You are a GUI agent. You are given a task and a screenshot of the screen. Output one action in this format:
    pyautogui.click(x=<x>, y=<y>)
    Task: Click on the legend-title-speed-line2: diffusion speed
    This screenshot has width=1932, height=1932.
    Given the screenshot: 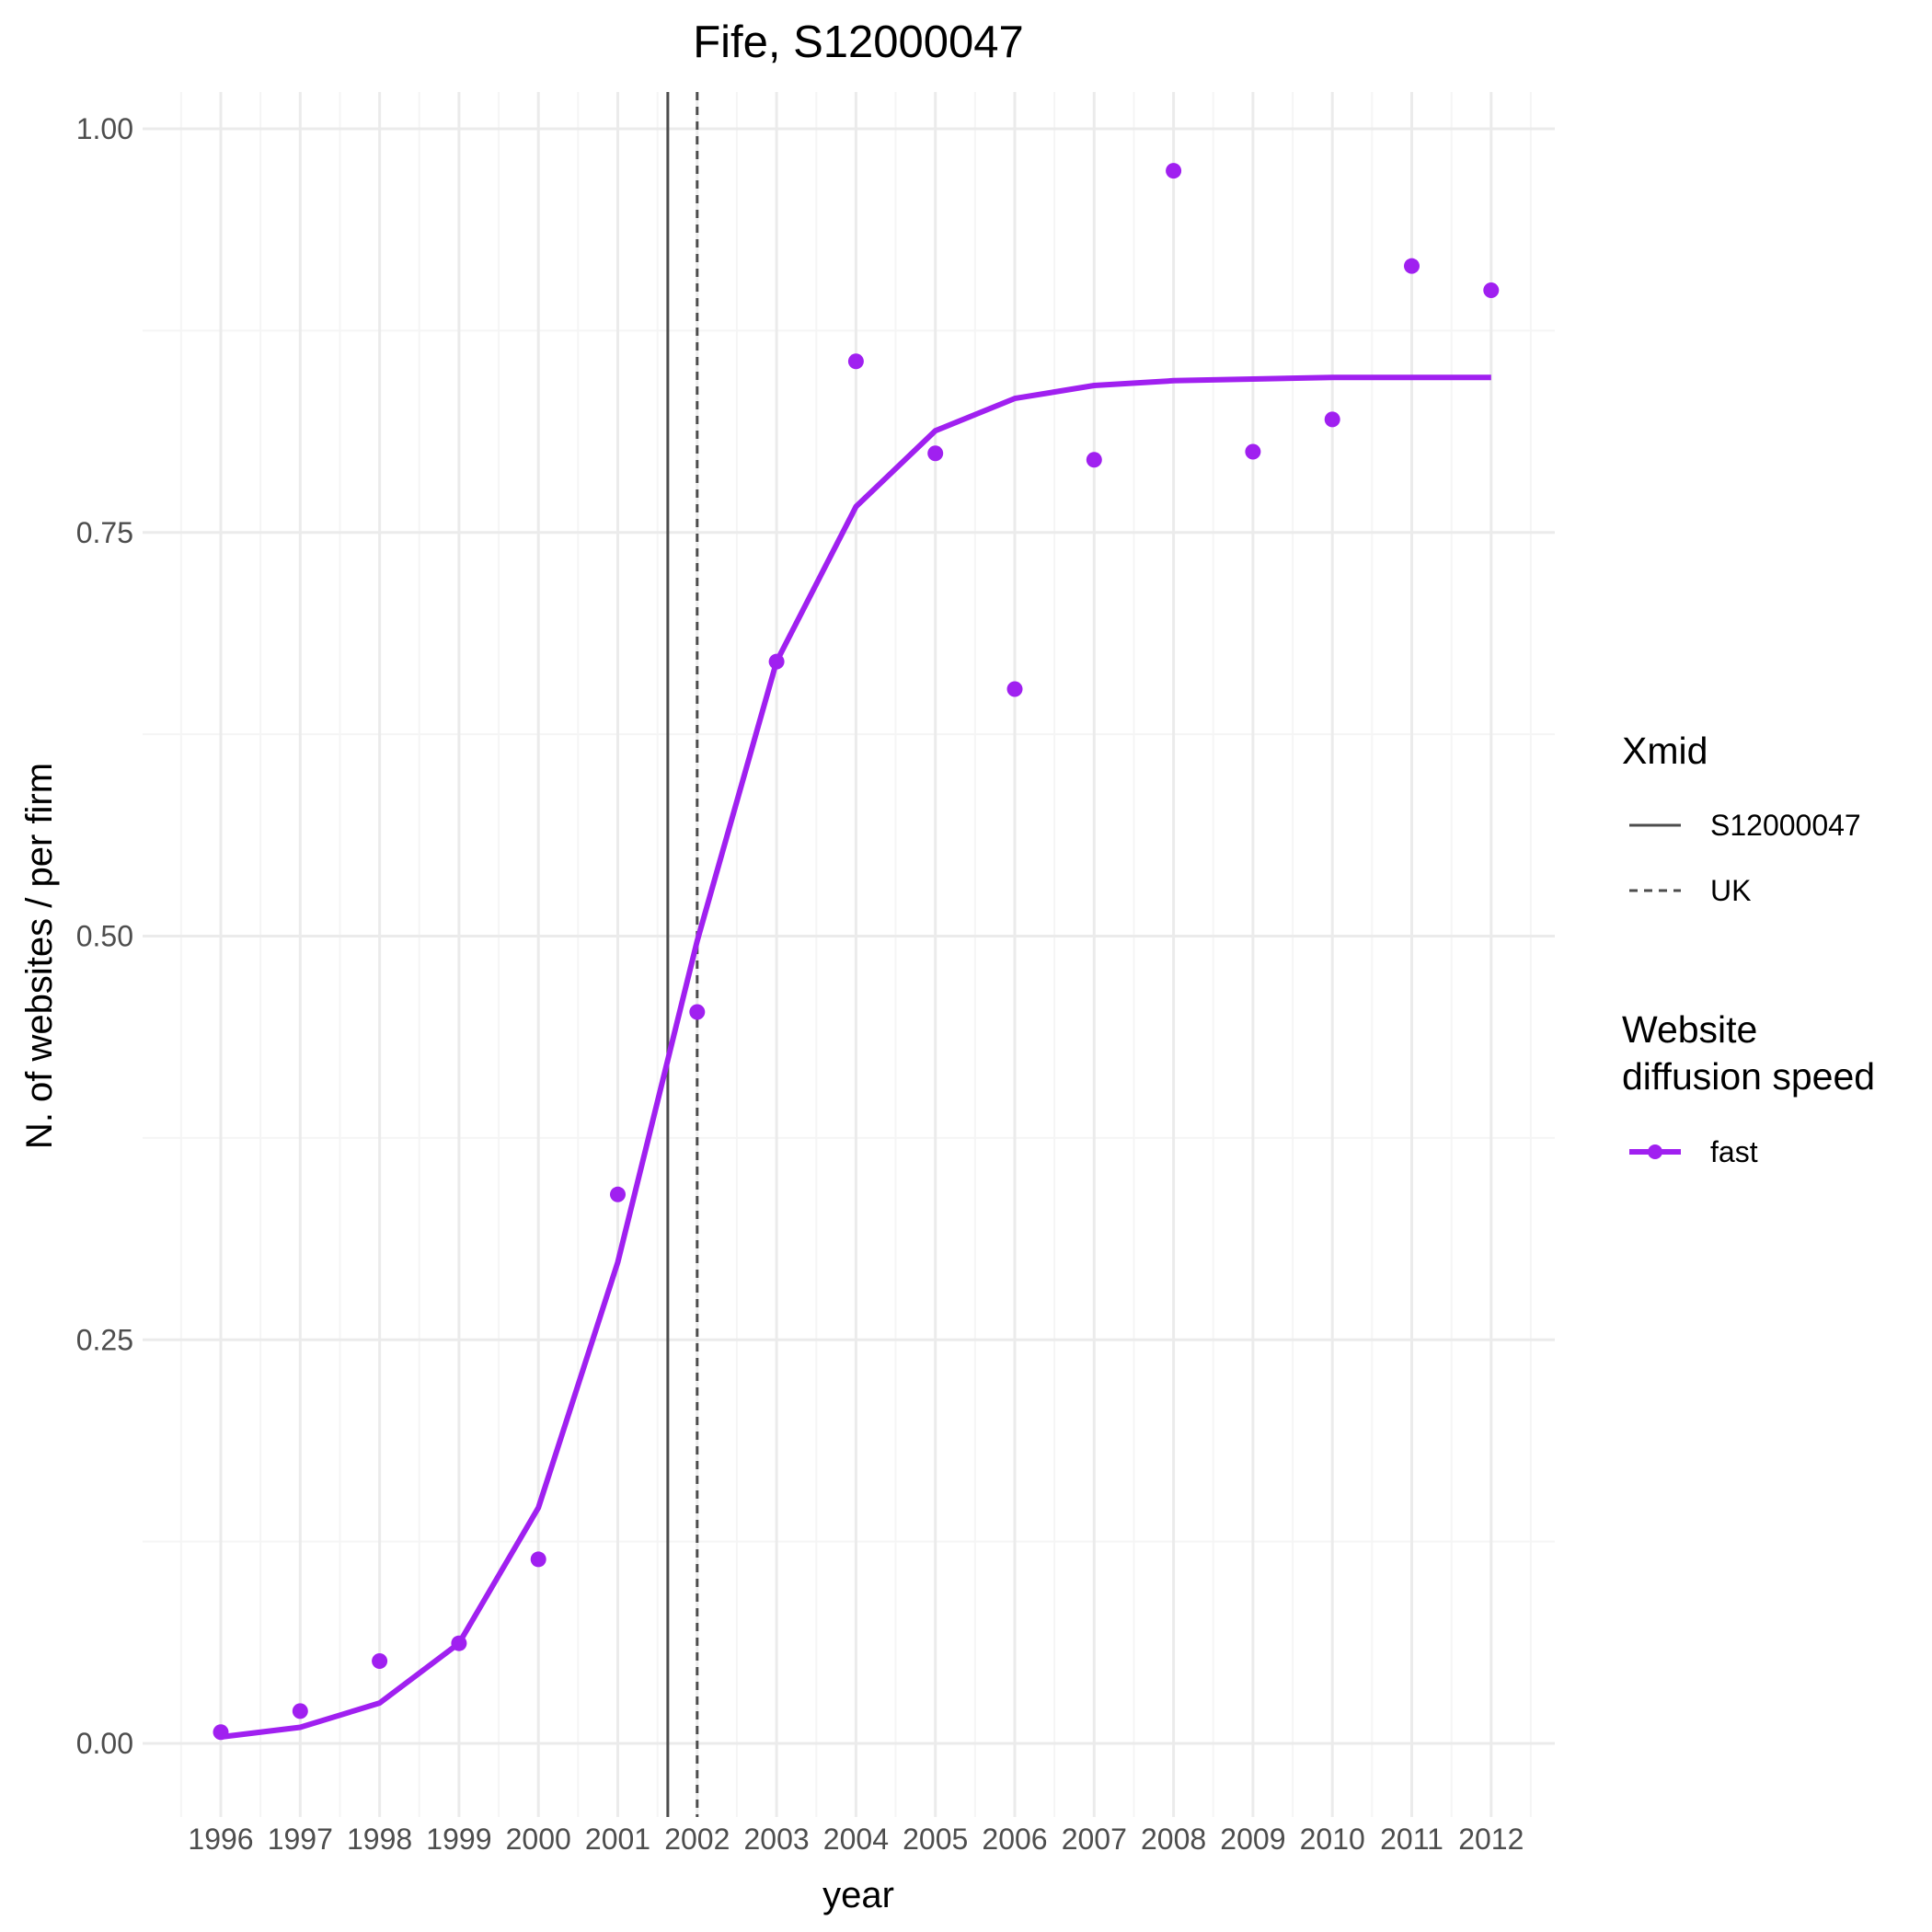 What is the action you would take?
    pyautogui.click(x=1748, y=1076)
    